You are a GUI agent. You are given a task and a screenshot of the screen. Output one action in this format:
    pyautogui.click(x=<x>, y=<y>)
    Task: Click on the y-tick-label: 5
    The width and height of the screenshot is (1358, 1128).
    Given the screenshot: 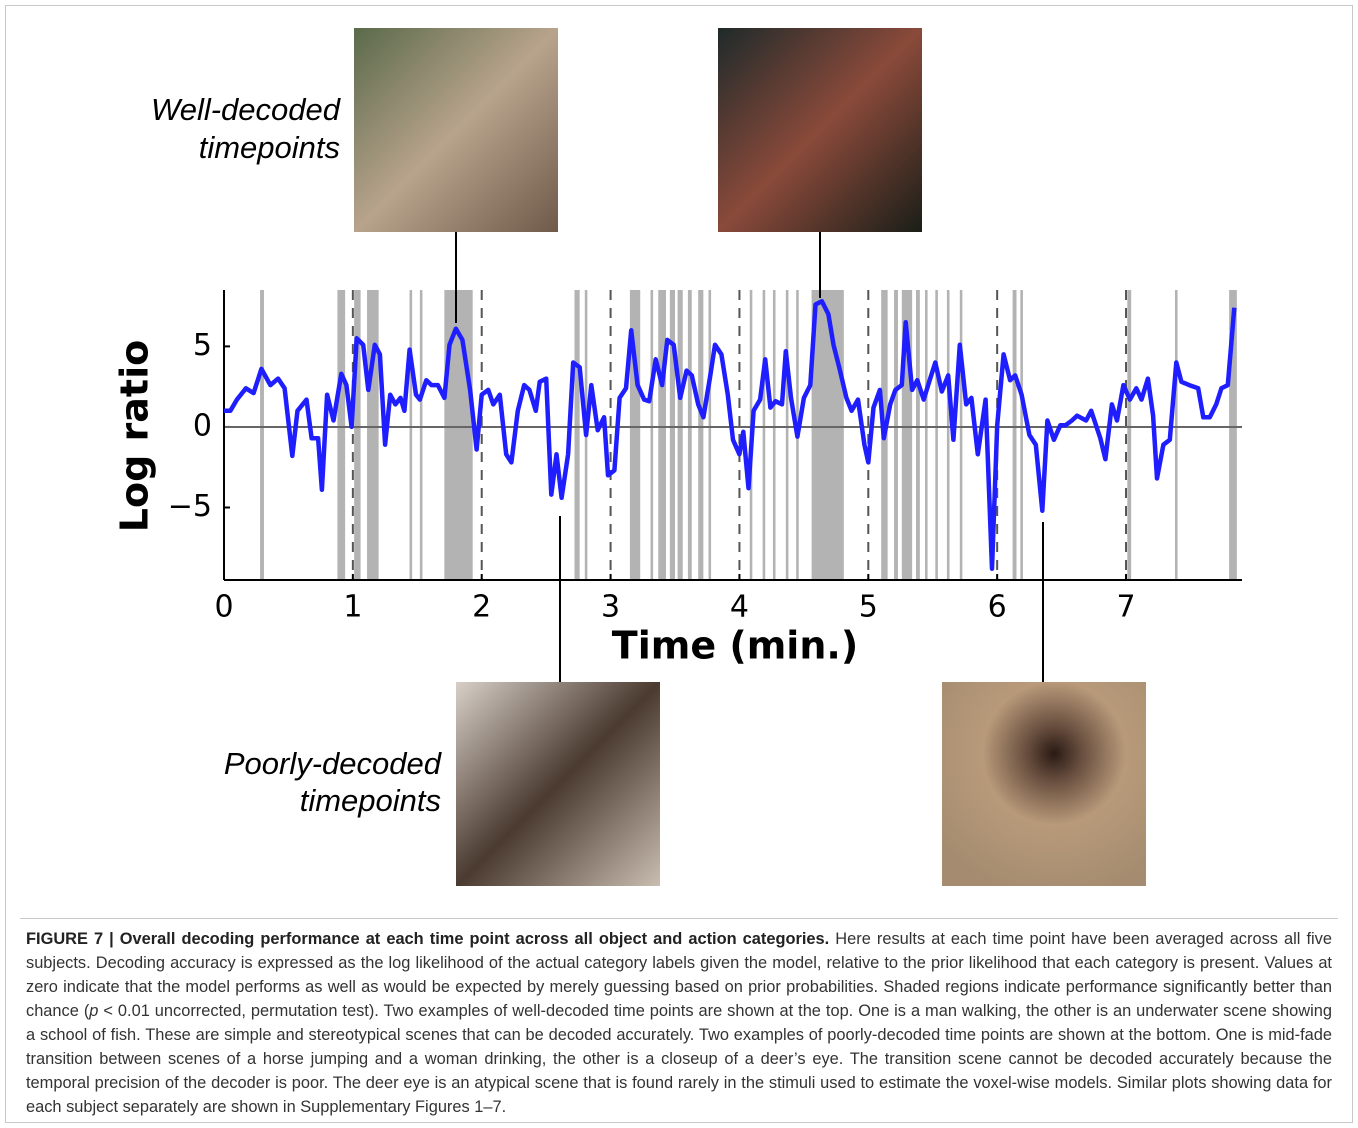 What is the action you would take?
    pyautogui.click(x=202, y=345)
    